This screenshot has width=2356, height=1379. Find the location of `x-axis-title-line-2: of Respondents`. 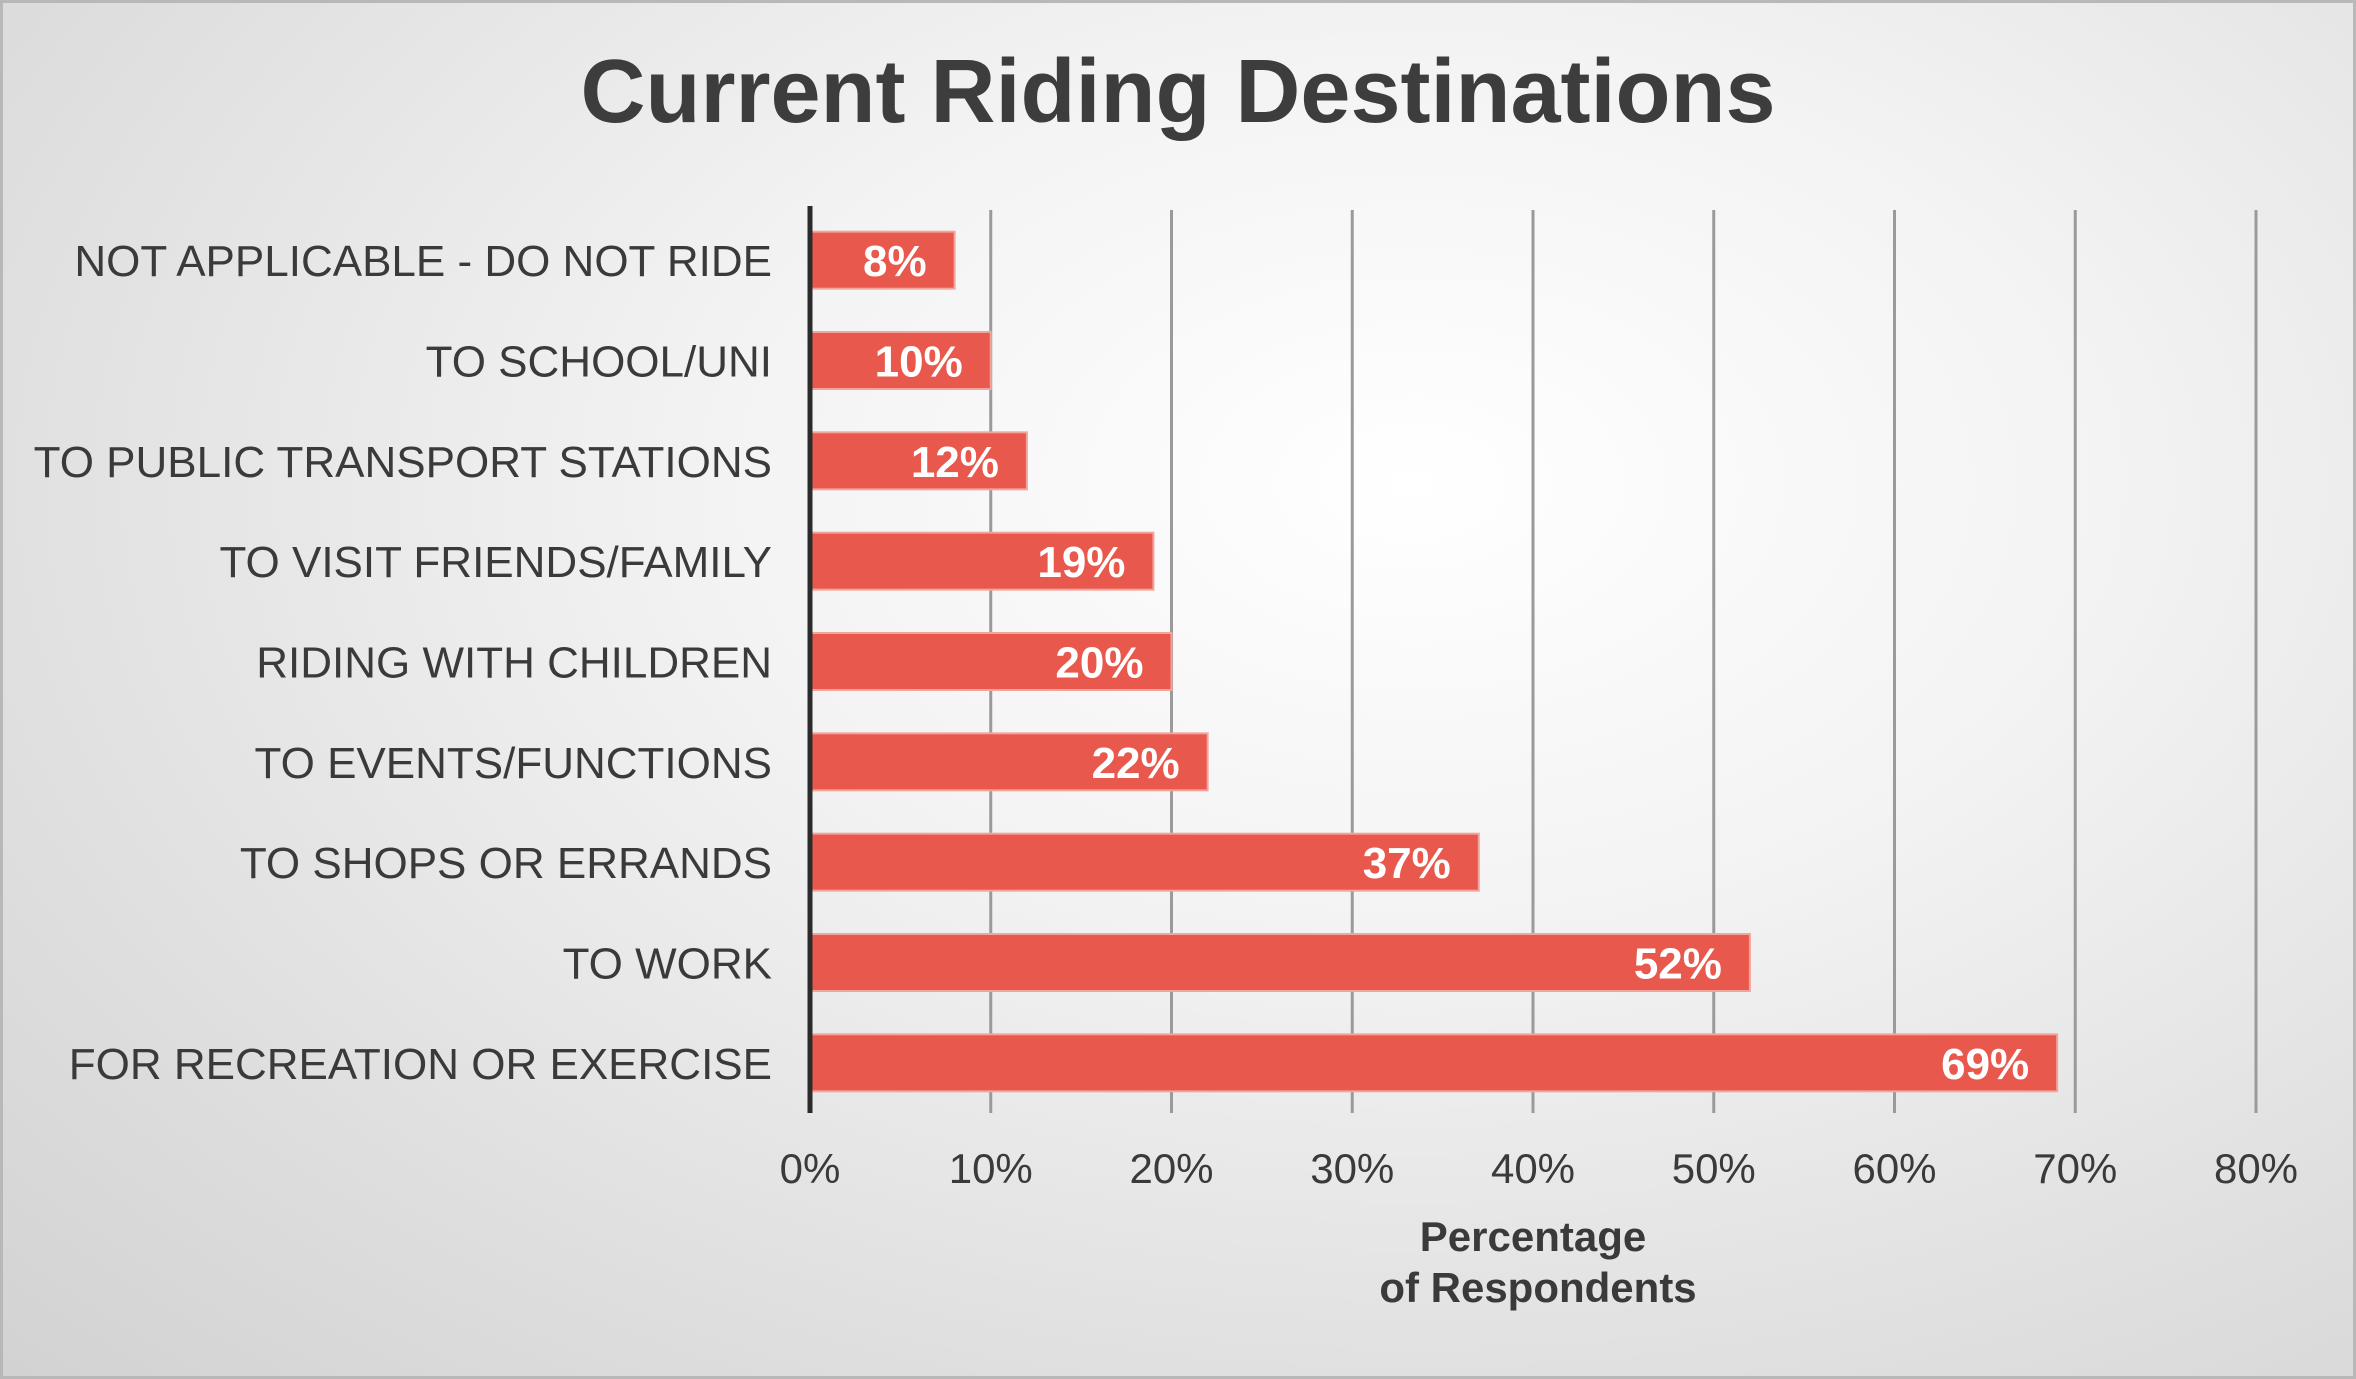

x-axis-title-line-2: of Respondents is located at coordinates (1537, 1287).